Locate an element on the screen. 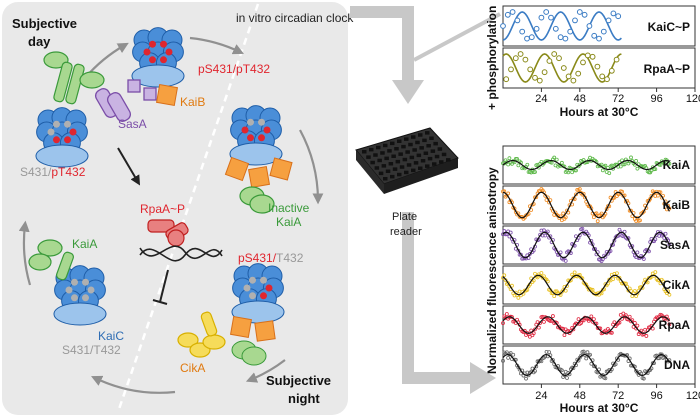 The image size is (700, 417). panel-dna is located at coordinates (599, 365).